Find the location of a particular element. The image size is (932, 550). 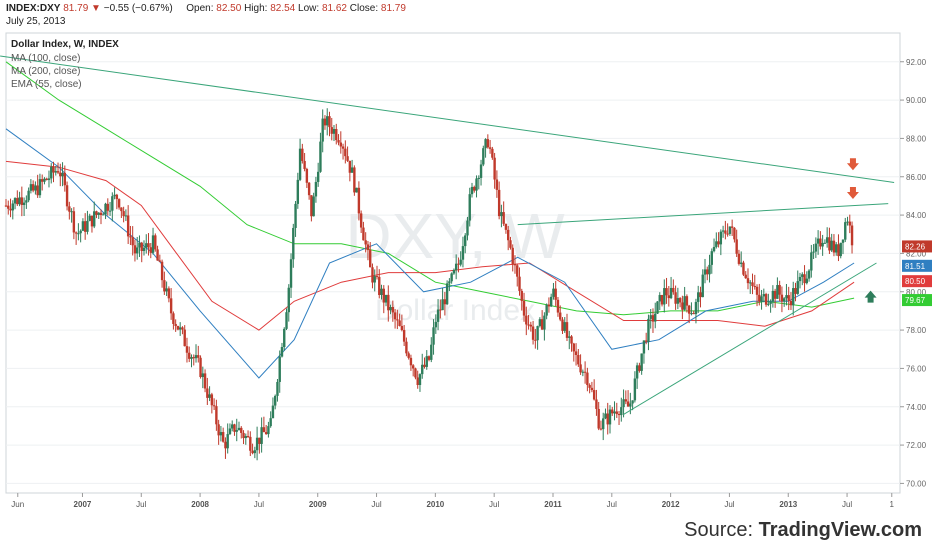

watermark-symbol: DXY, W is located at coordinates (455, 236).